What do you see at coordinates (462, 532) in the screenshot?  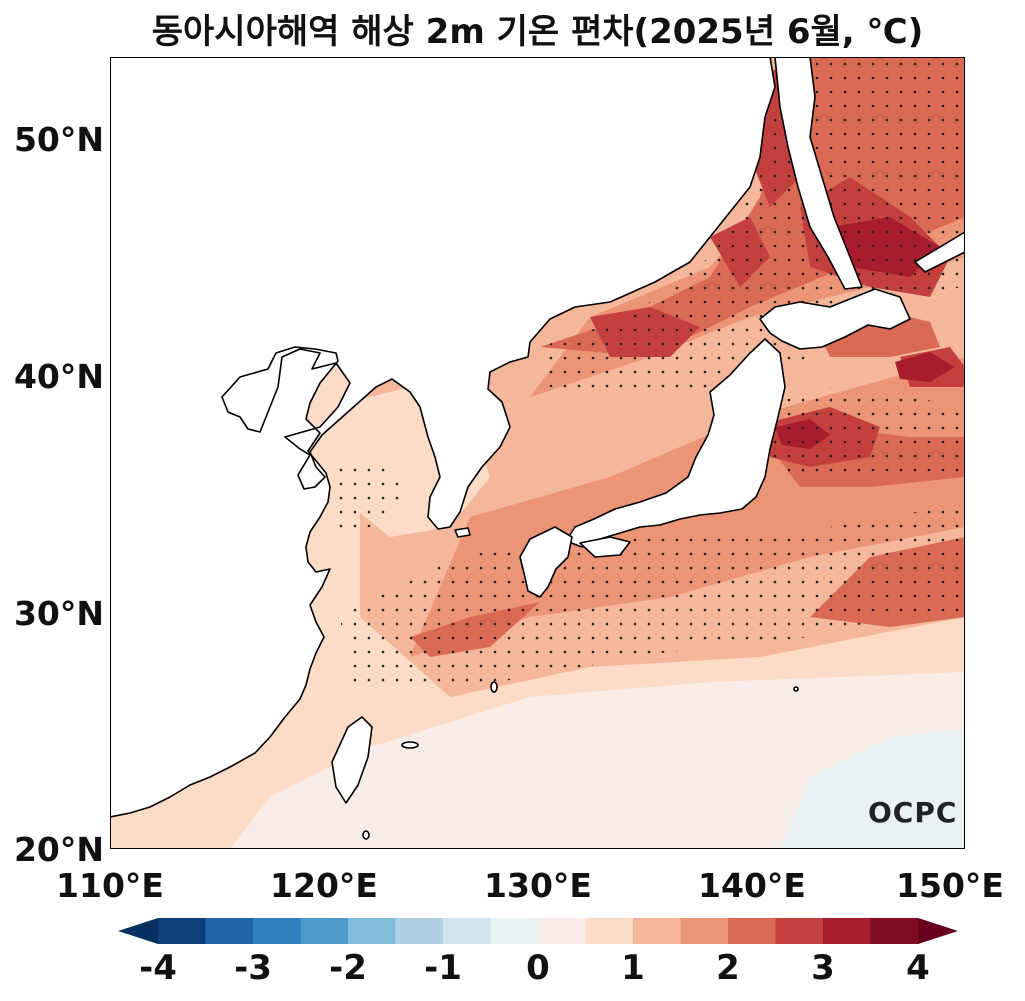 I see `land-jeju` at bounding box center [462, 532].